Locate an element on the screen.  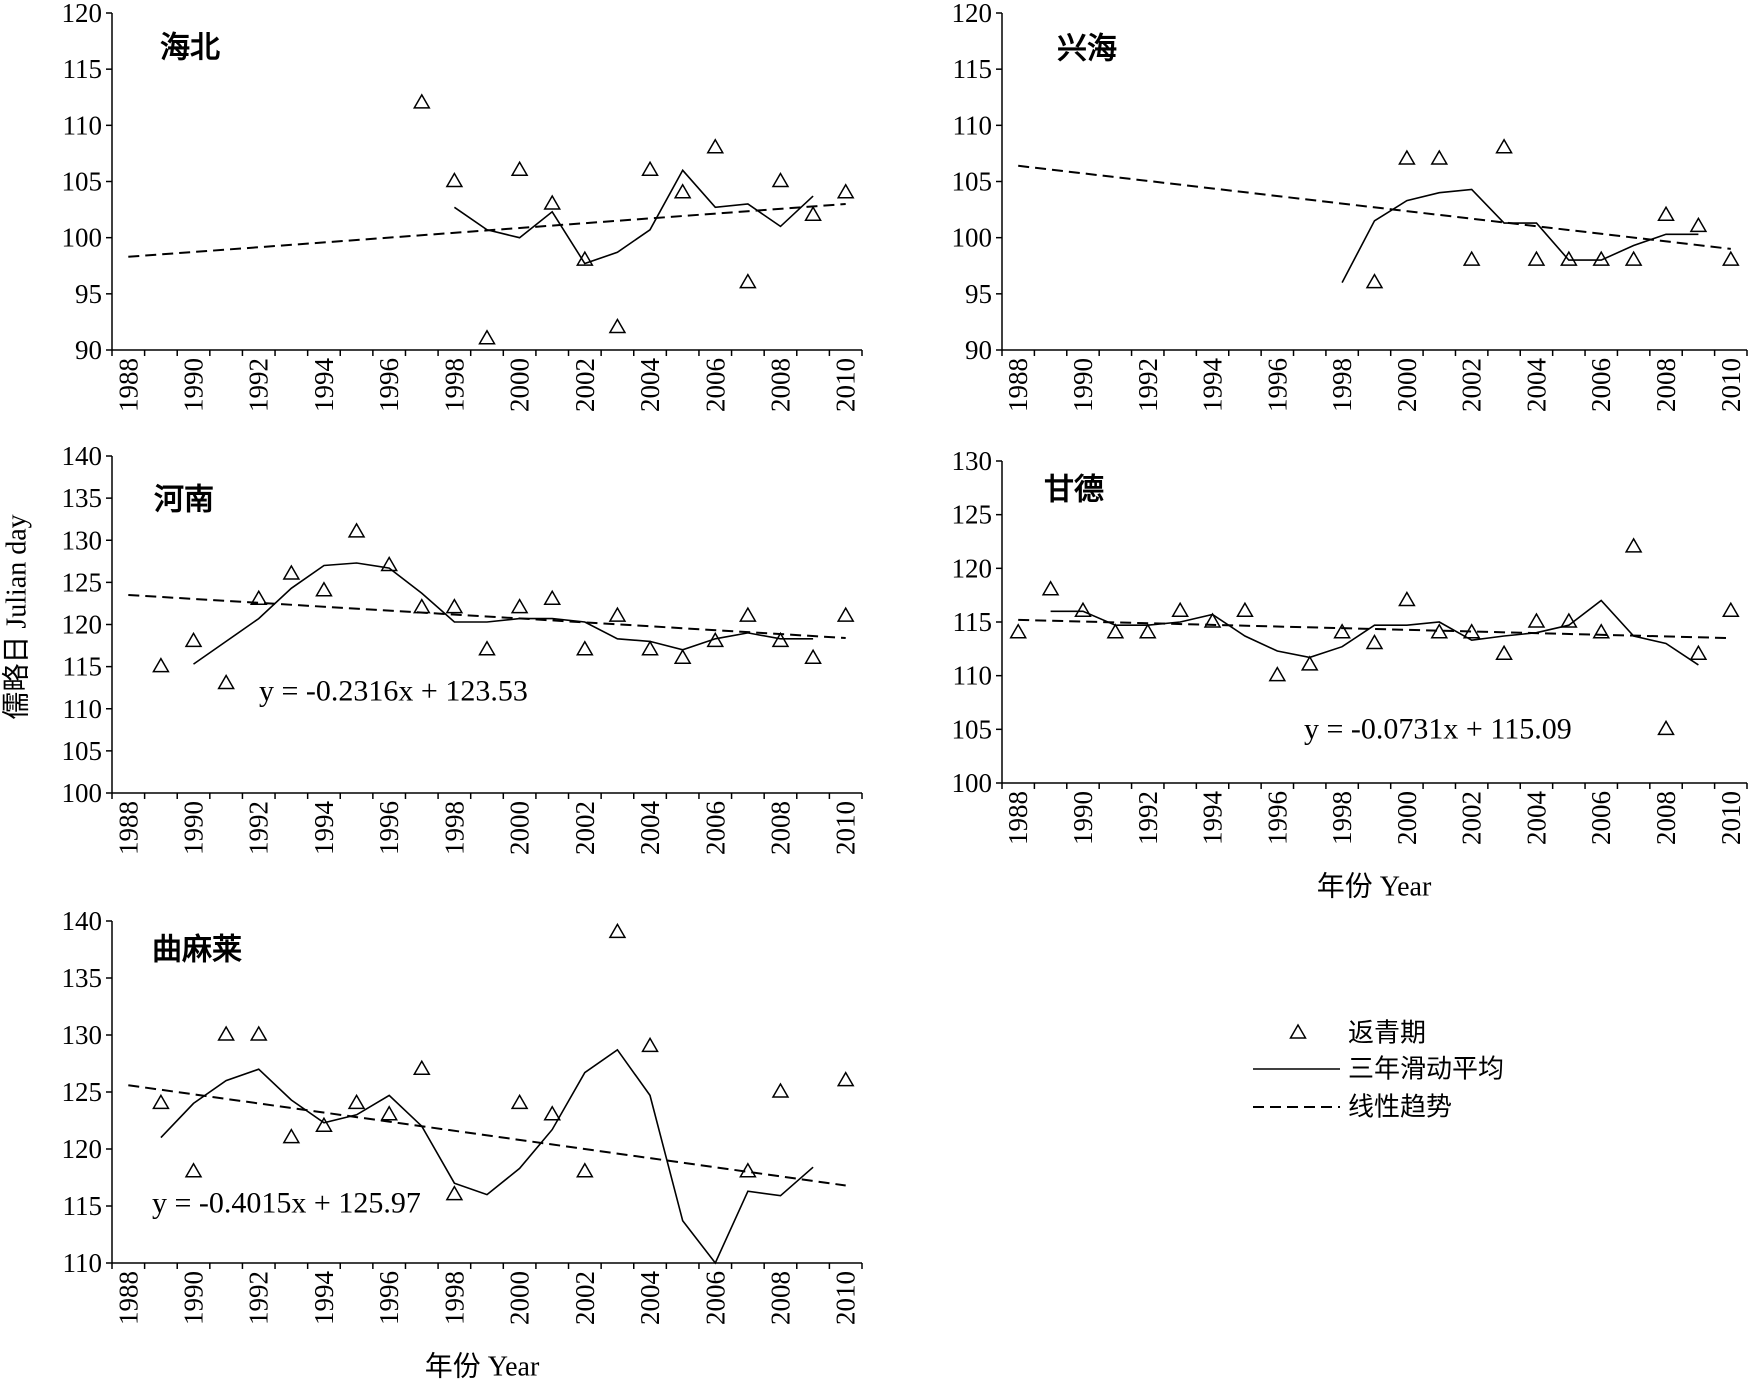
y-tick-label: 115 is located at coordinates (83, 667).